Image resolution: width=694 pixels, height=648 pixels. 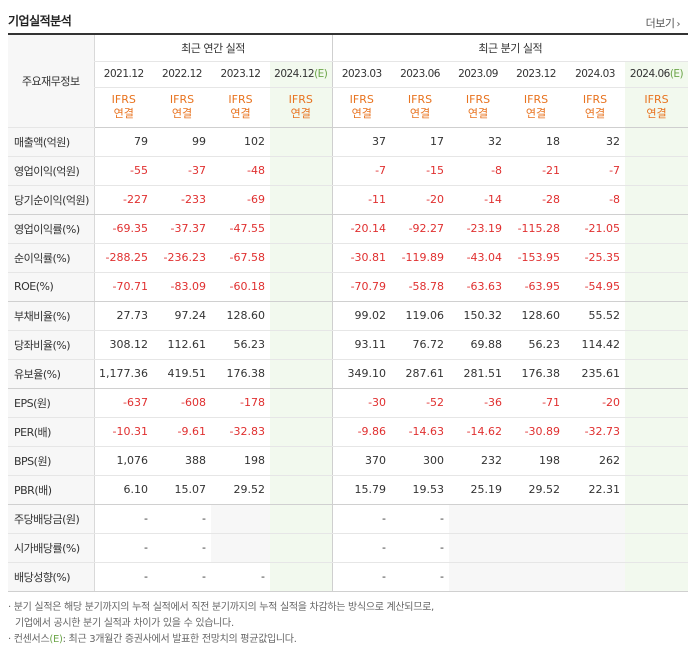 What do you see at coordinates (536, 258) in the screenshot?
I see `table-cell: -153.95` at bounding box center [536, 258].